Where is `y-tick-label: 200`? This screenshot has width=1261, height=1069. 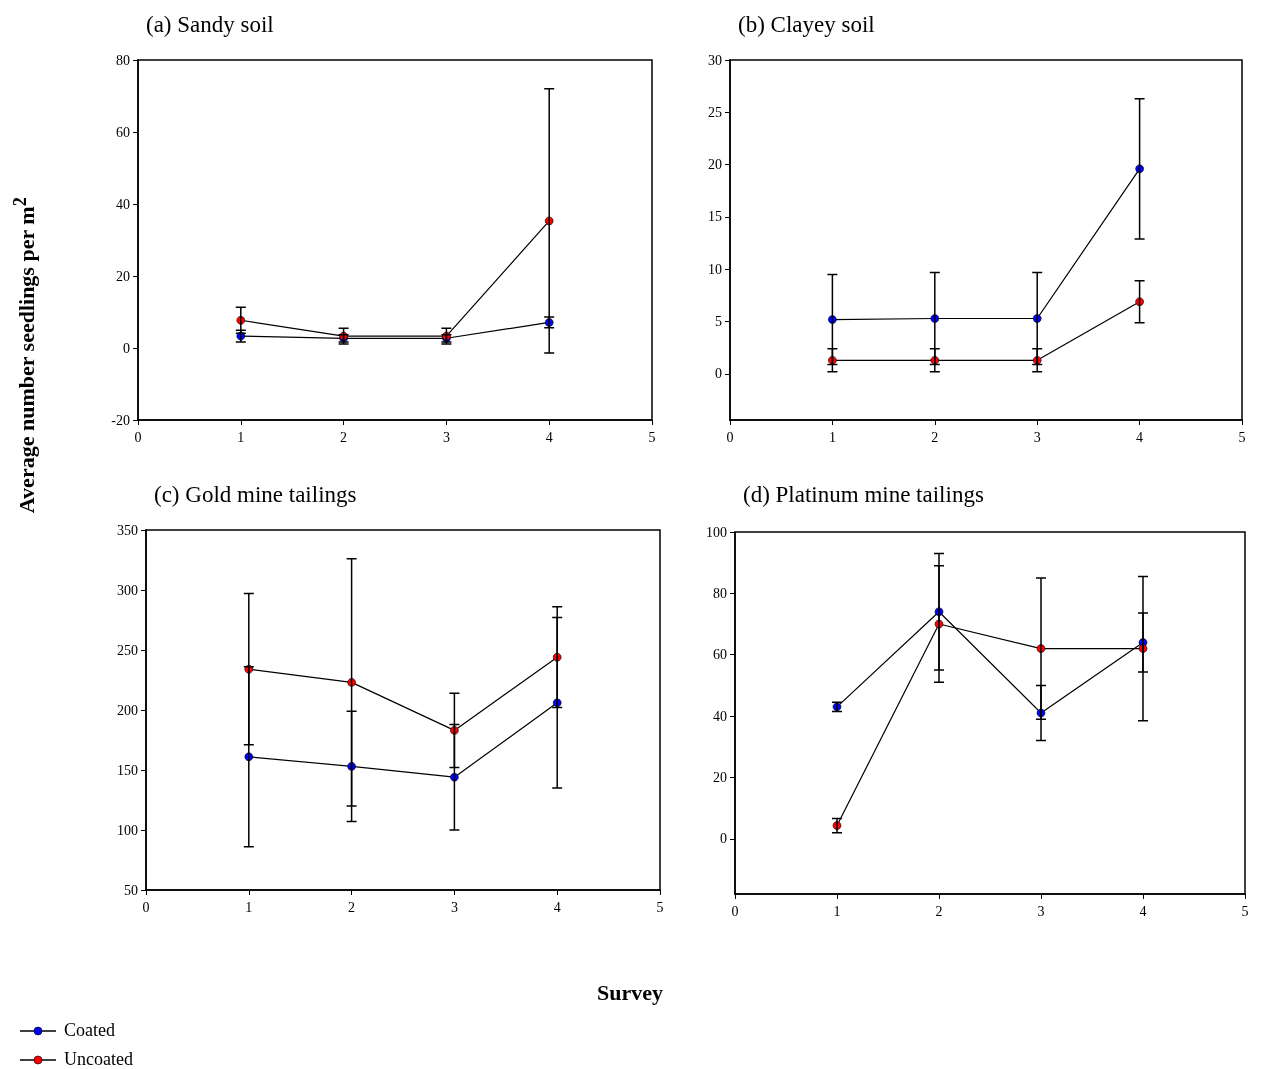
y-tick-label: 200 is located at coordinates (127, 710).